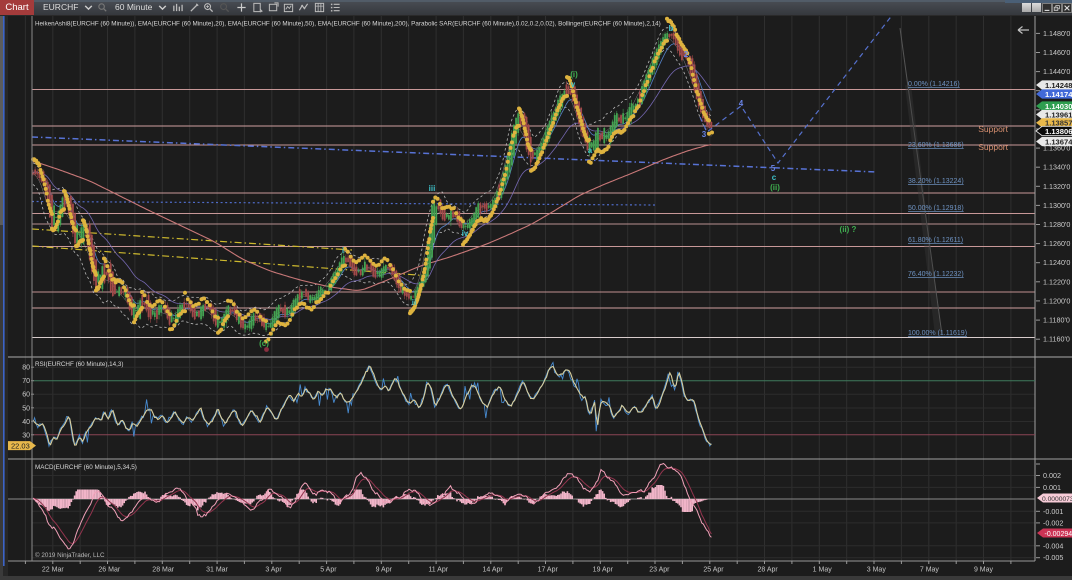  I want to click on svg-text: © 2019 NinjaTrader, LLC, so click(70, 555).